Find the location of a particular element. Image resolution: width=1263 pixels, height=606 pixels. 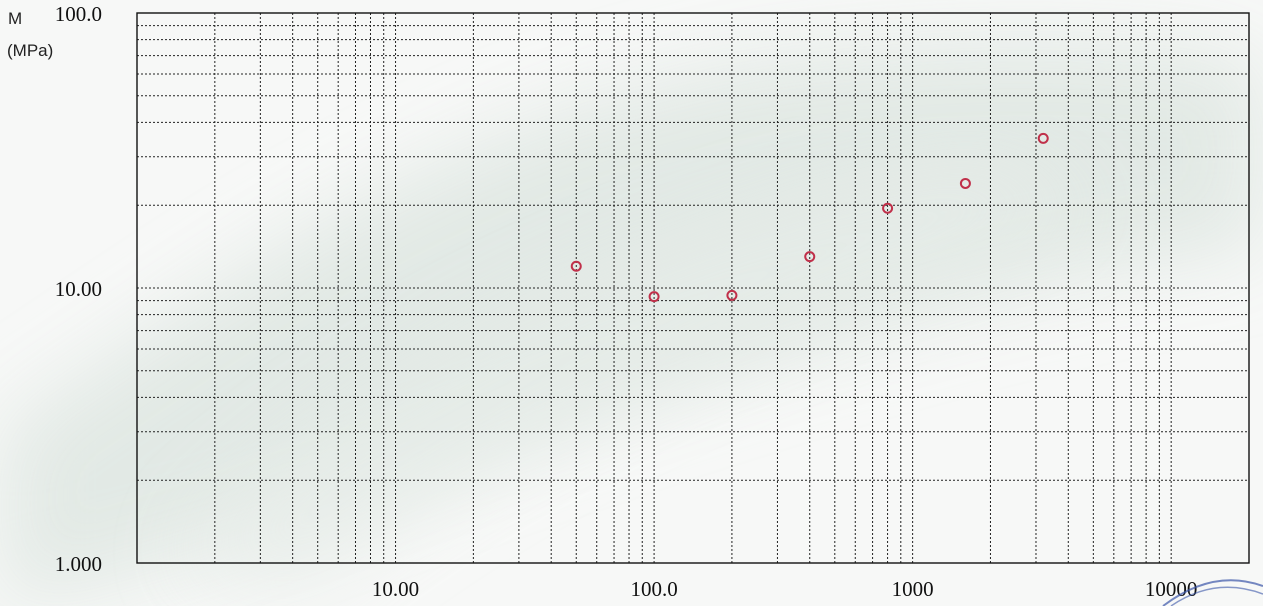

y-axis-label: M is located at coordinates (15, 18).